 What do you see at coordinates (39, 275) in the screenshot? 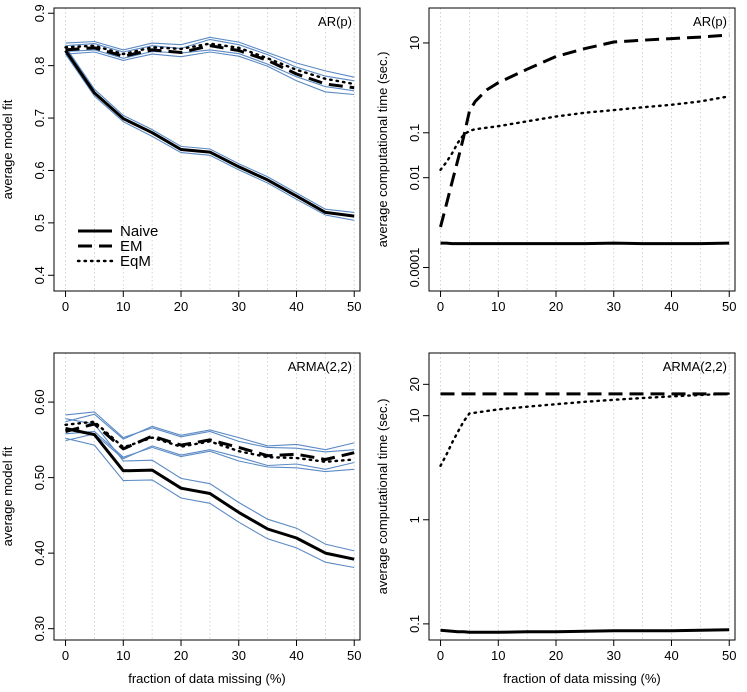
I see `y-tick-label: 0.4` at bounding box center [39, 275].